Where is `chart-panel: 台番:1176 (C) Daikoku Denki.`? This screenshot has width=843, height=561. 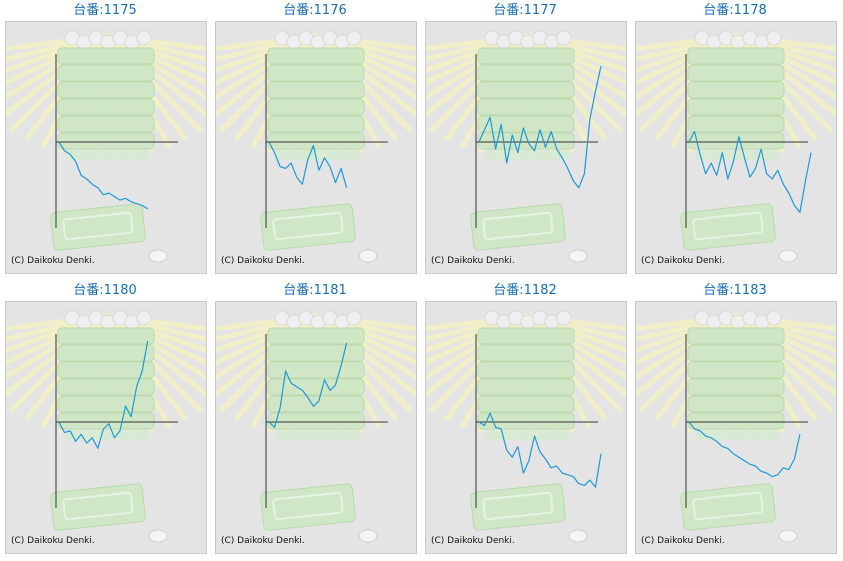
chart-panel: 台番:1176 (C) Daikoku Denki. is located at coordinates (315, 140).